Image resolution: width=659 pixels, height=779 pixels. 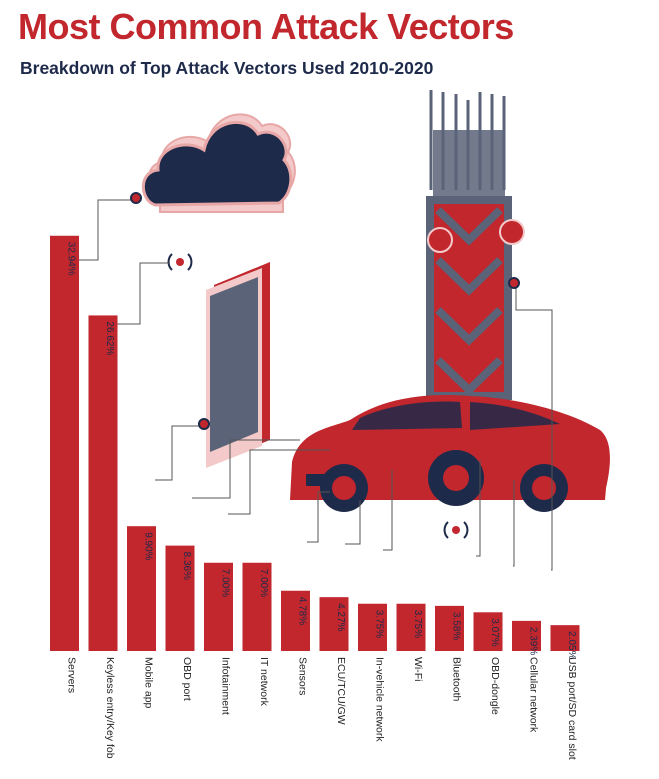 What do you see at coordinates (411, 627) in the screenshot?
I see `bar-wi-fi` at bounding box center [411, 627].